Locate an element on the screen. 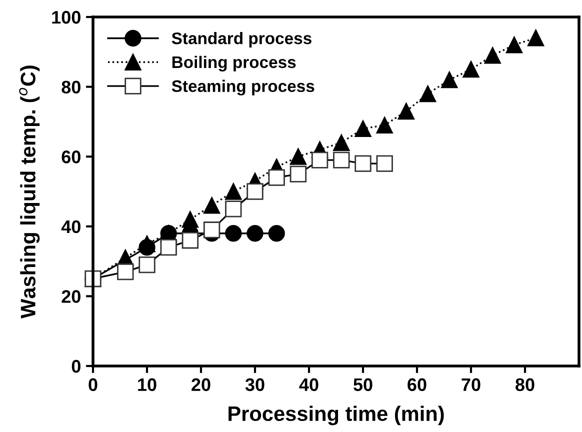  x-tick-label: 80 is located at coordinates (525, 385).